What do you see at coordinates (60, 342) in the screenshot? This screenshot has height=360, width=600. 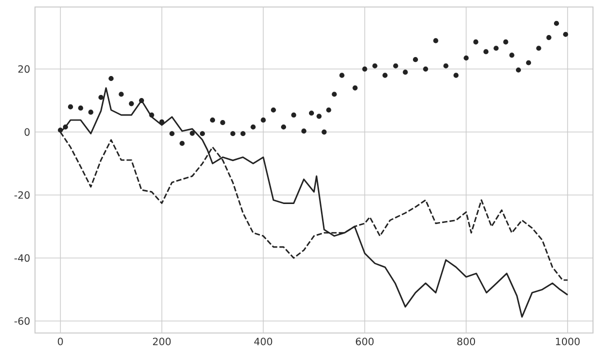 I see `x-tick-label: 0` at bounding box center [60, 342].